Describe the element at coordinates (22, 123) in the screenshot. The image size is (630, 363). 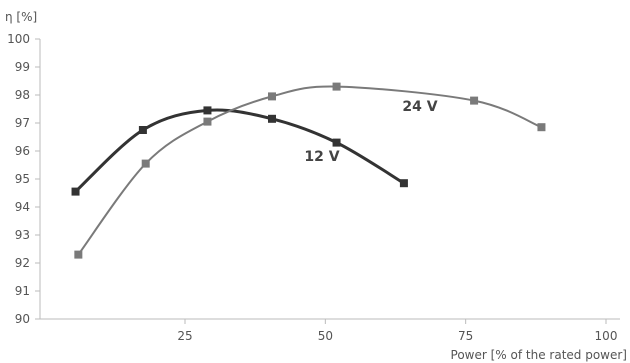
I see `y-tick-label-97: 97` at that location.